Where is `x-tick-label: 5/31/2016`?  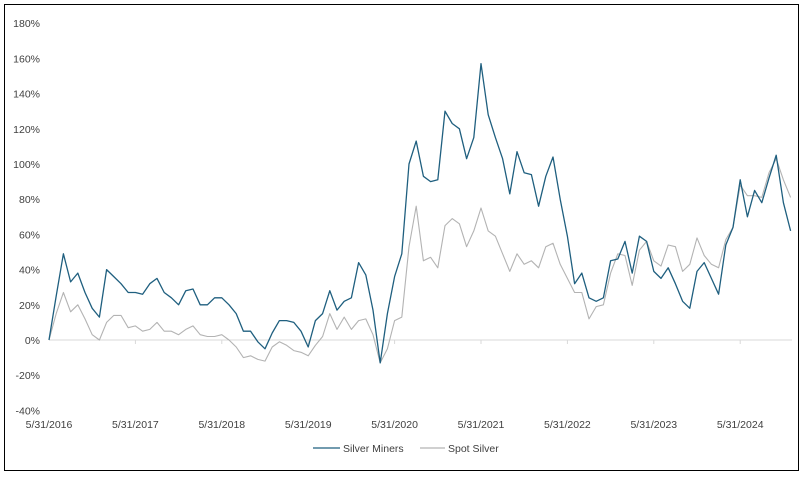
x-tick-label: 5/31/2016 is located at coordinates (49, 425).